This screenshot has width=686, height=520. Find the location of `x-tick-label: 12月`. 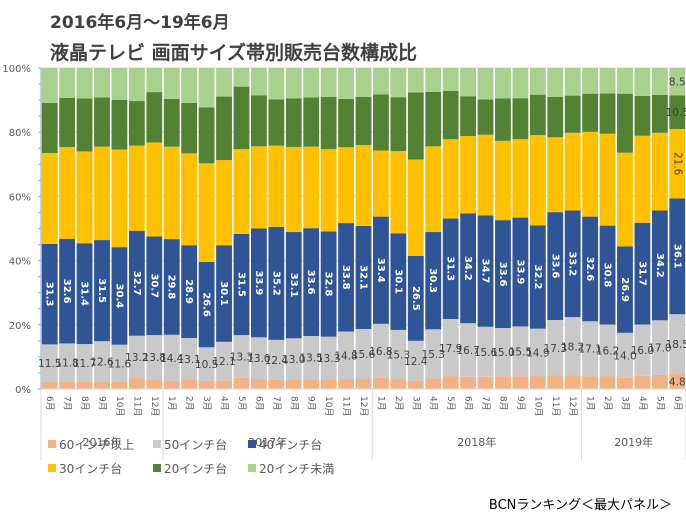

x-tick-label: 12月 is located at coordinates (363, 406).